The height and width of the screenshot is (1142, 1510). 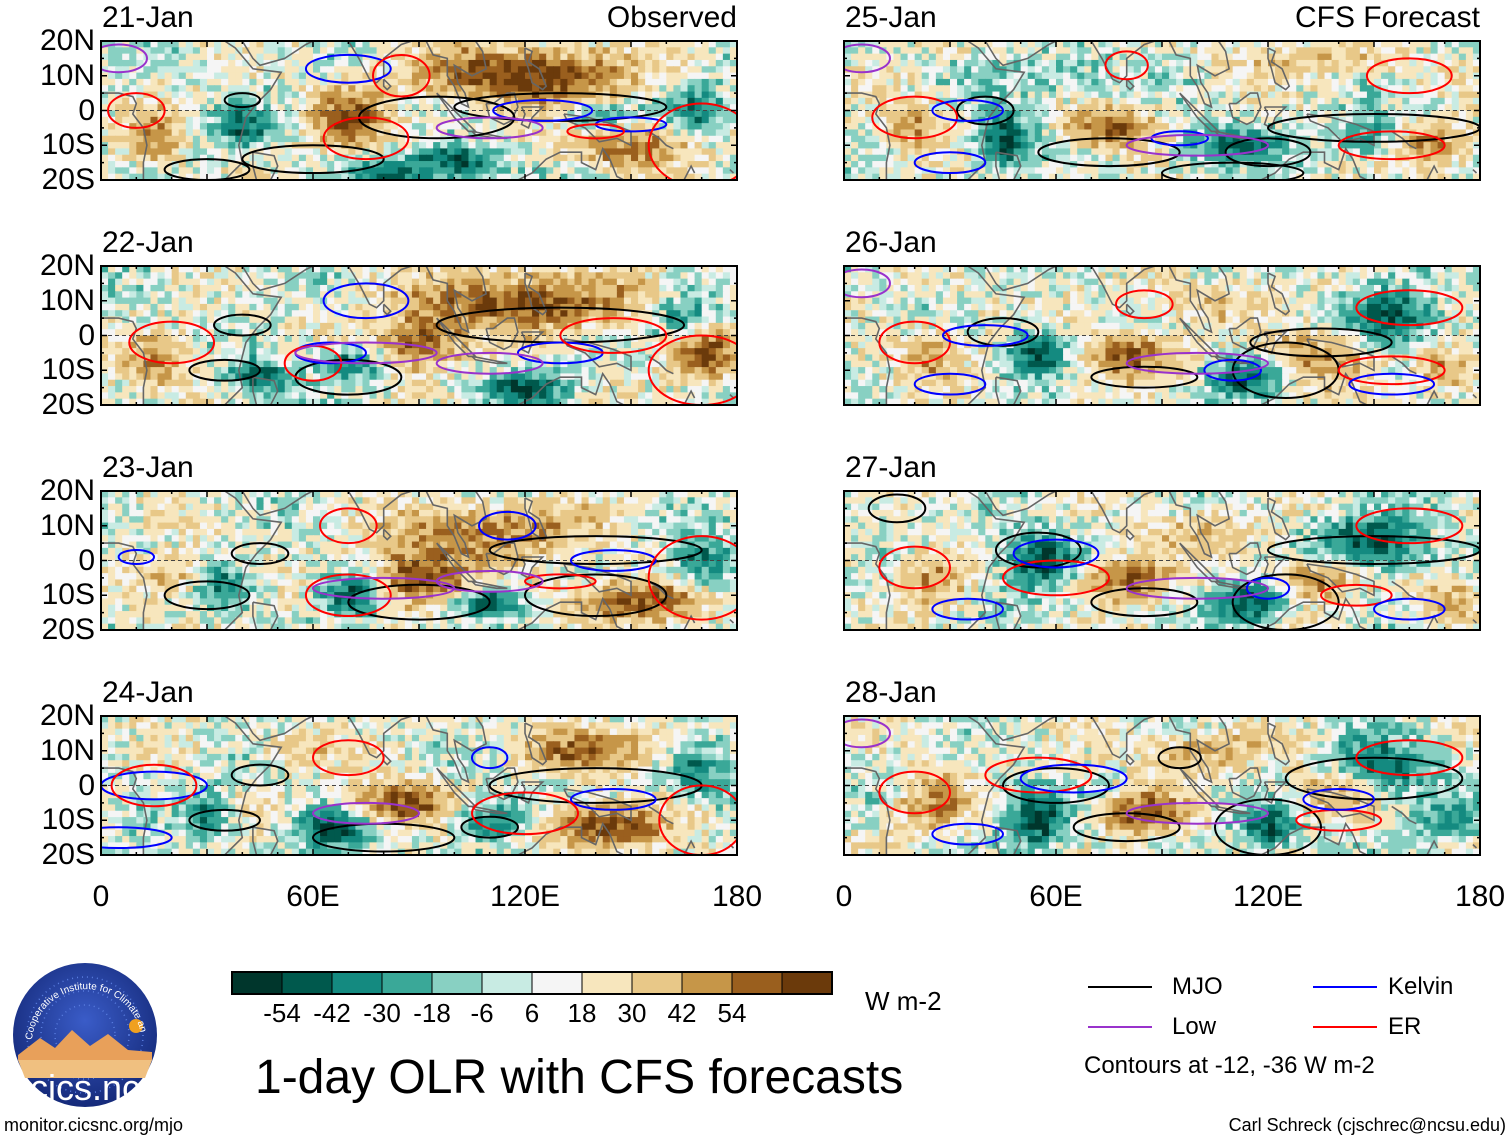 What do you see at coordinates (891, 467) in the screenshot?
I see `panel-date-fc-2: 27-Jan` at bounding box center [891, 467].